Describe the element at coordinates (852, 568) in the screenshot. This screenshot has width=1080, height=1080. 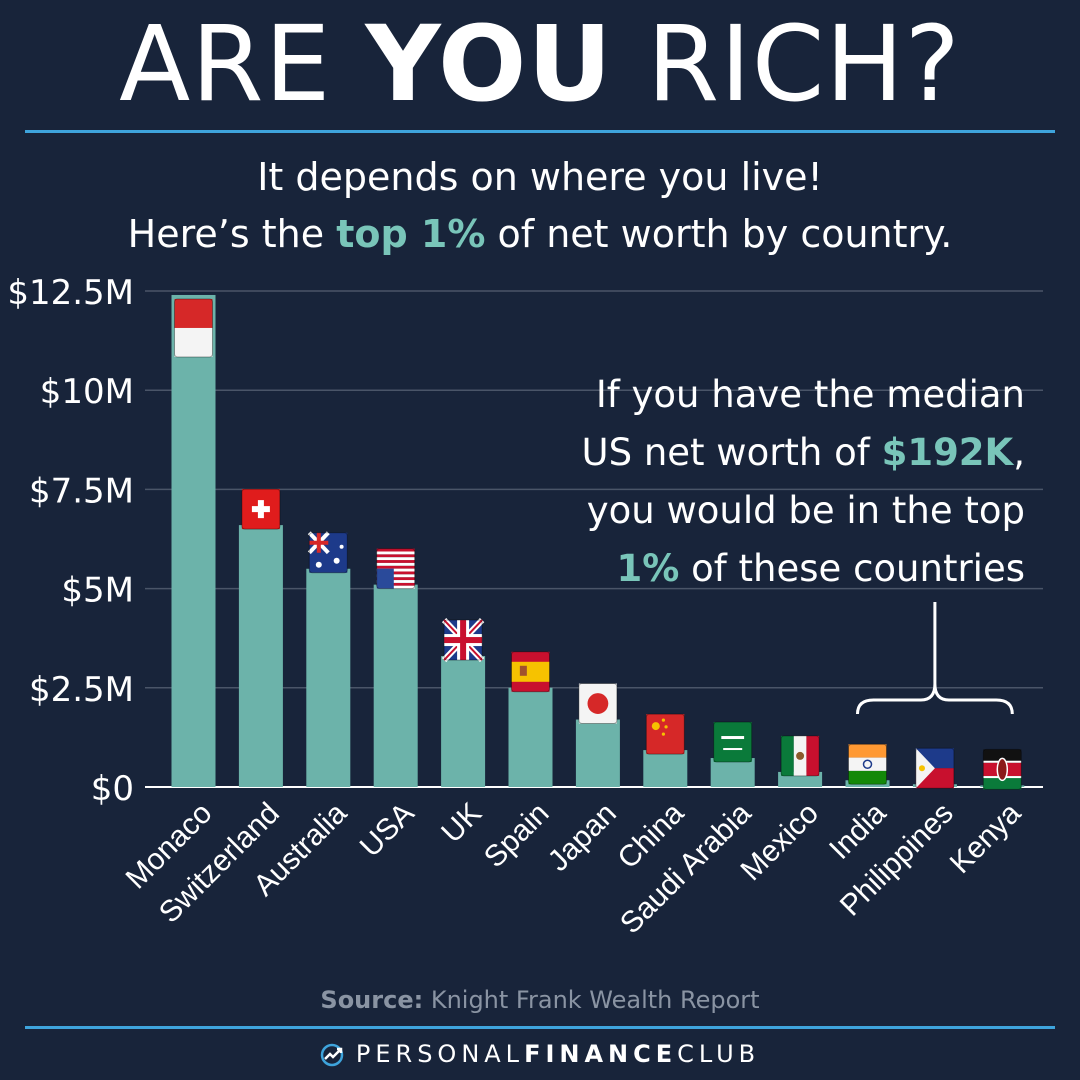
I see `callout-line-4-post: of these countries` at that location.